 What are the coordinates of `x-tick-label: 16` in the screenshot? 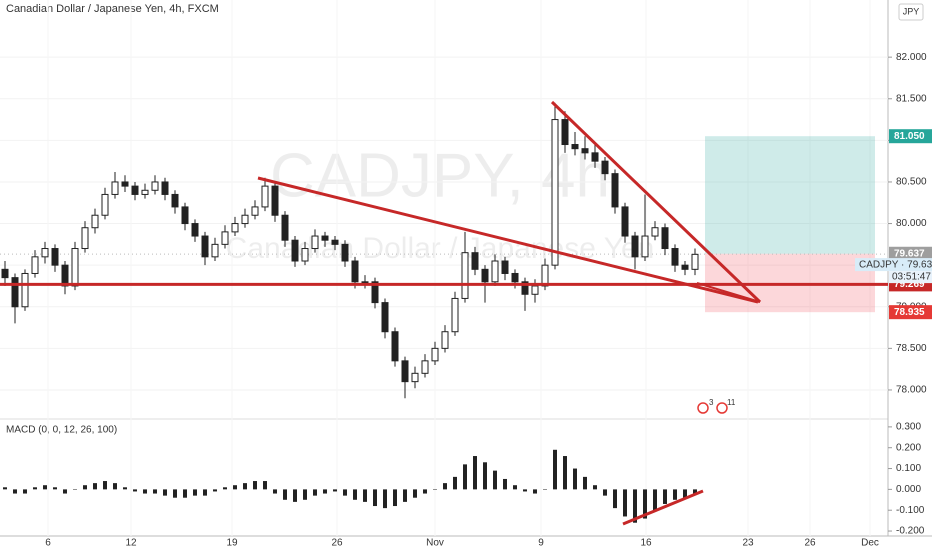 It's located at (646, 543).